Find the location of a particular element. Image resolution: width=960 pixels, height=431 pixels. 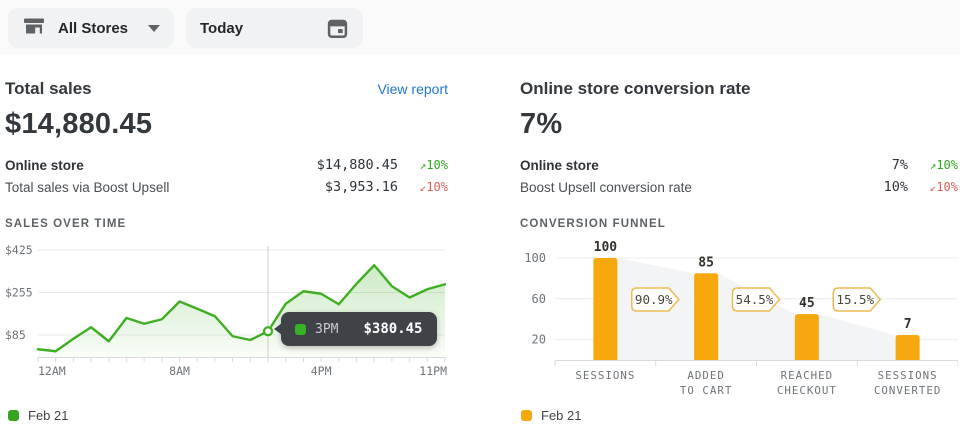

legend-swatch-orange is located at coordinates (526, 415).